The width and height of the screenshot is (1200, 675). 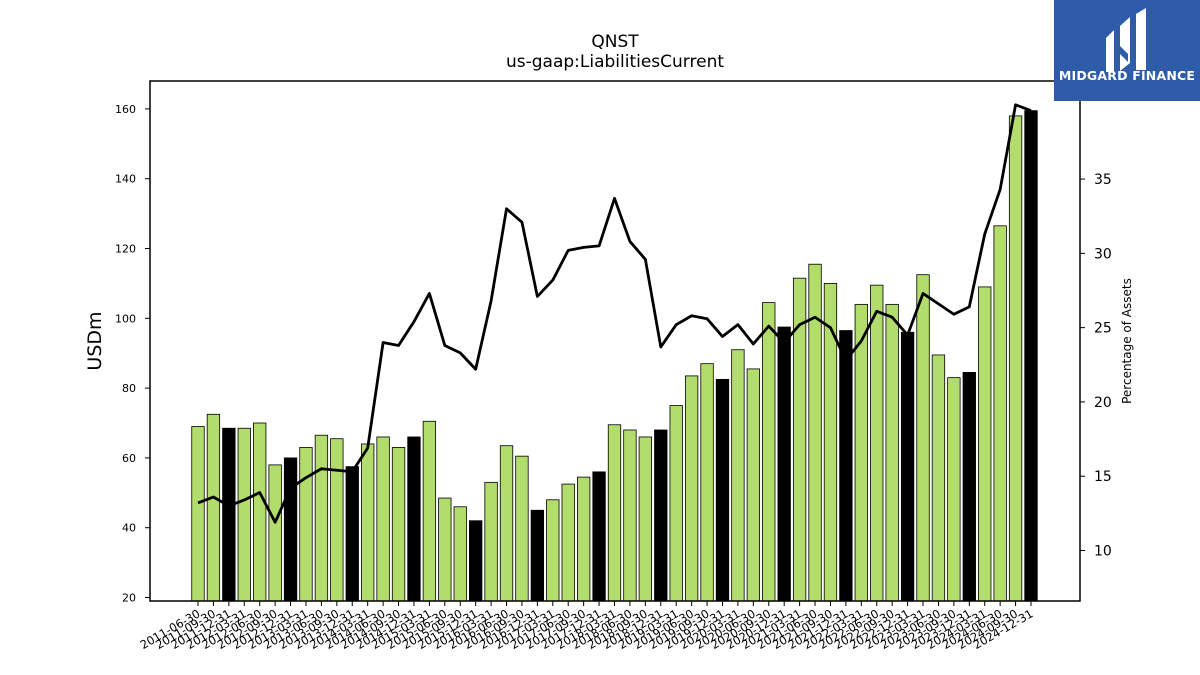 I want to click on y-tick-label: 140, so click(x=125, y=179).